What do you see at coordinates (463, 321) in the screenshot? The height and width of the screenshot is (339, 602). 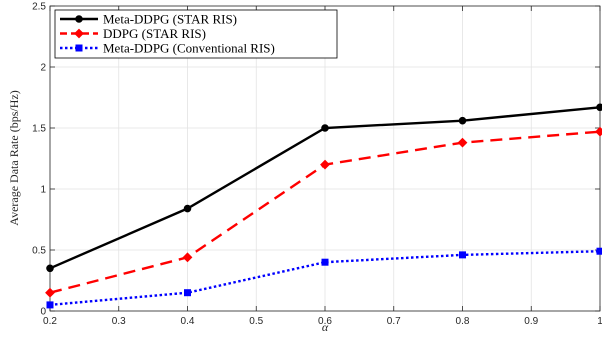 I see `x-tick-label: 0.8` at bounding box center [463, 321].